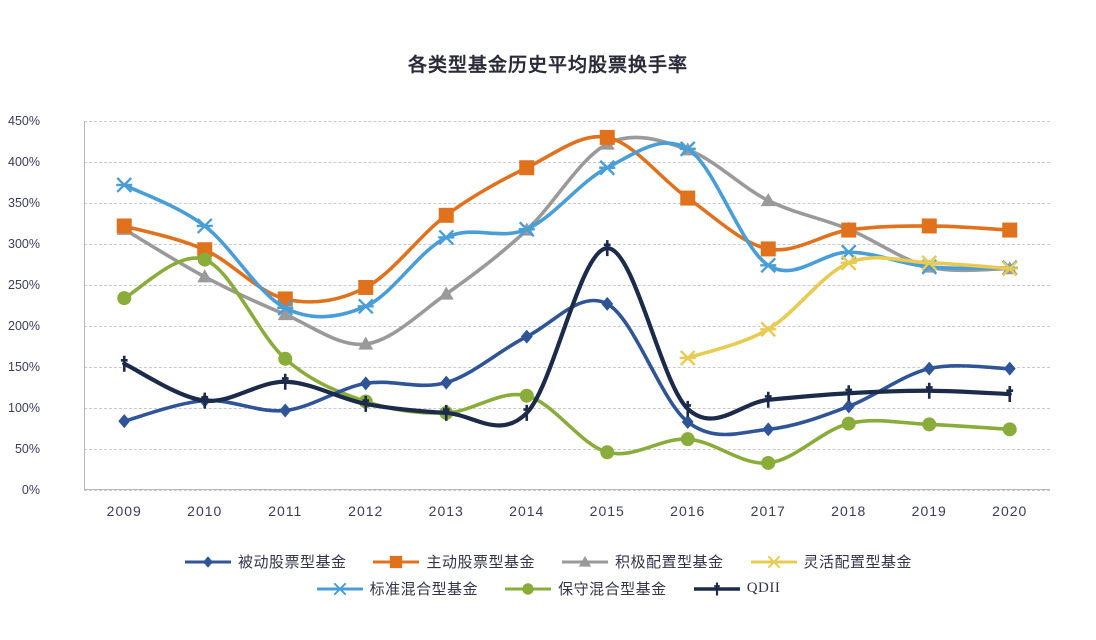  What do you see at coordinates (292, 563) in the screenshot?
I see `legend-label: 被动股票型基金` at bounding box center [292, 563].